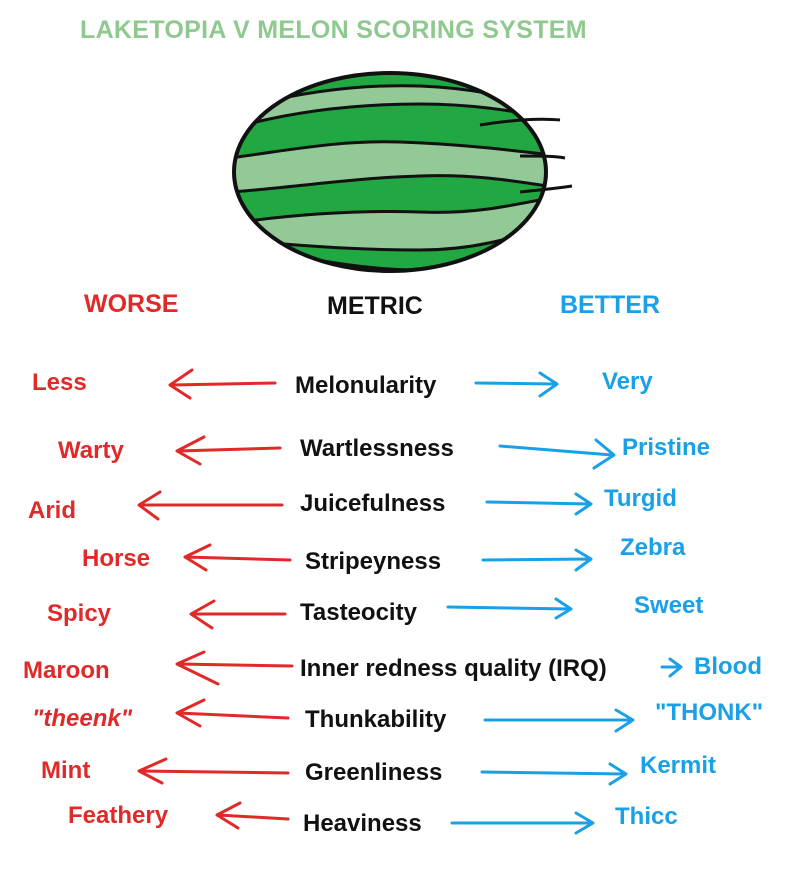 Image resolution: width=793 pixels, height=879 pixels. What do you see at coordinates (666, 447) in the screenshot?
I see `better-label: Pristine` at bounding box center [666, 447].